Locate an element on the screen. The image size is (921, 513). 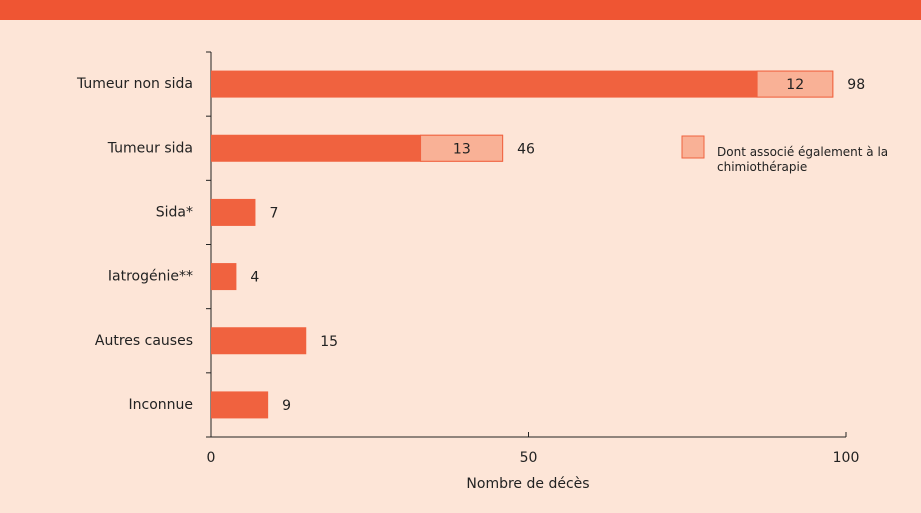
x-tick-label: 0 is located at coordinates (211, 458).